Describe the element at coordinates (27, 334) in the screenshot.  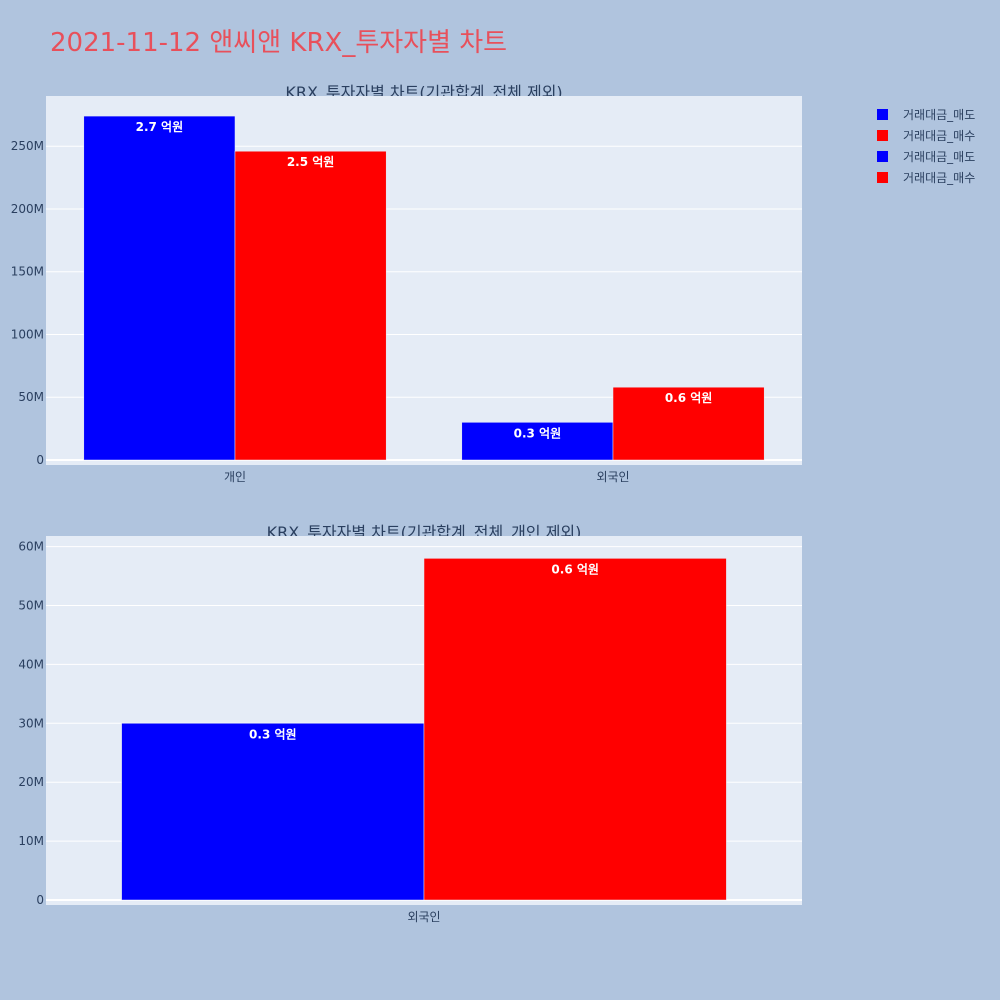
I see `y-tick-label: 100M` at that location.